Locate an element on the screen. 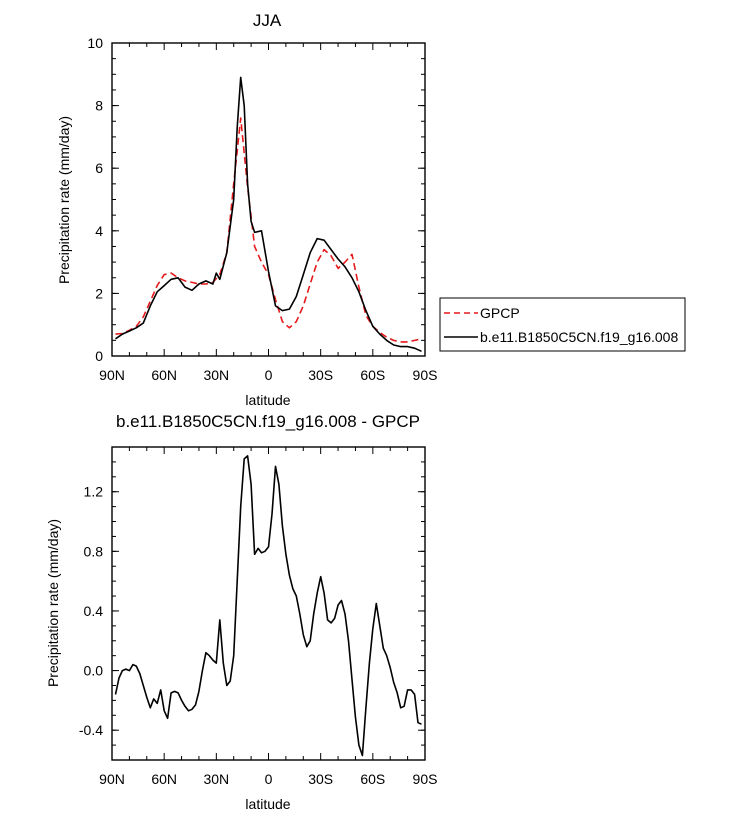 This screenshot has height=820, width=733. legend-label-gpcp: GPCP is located at coordinates (500, 313).